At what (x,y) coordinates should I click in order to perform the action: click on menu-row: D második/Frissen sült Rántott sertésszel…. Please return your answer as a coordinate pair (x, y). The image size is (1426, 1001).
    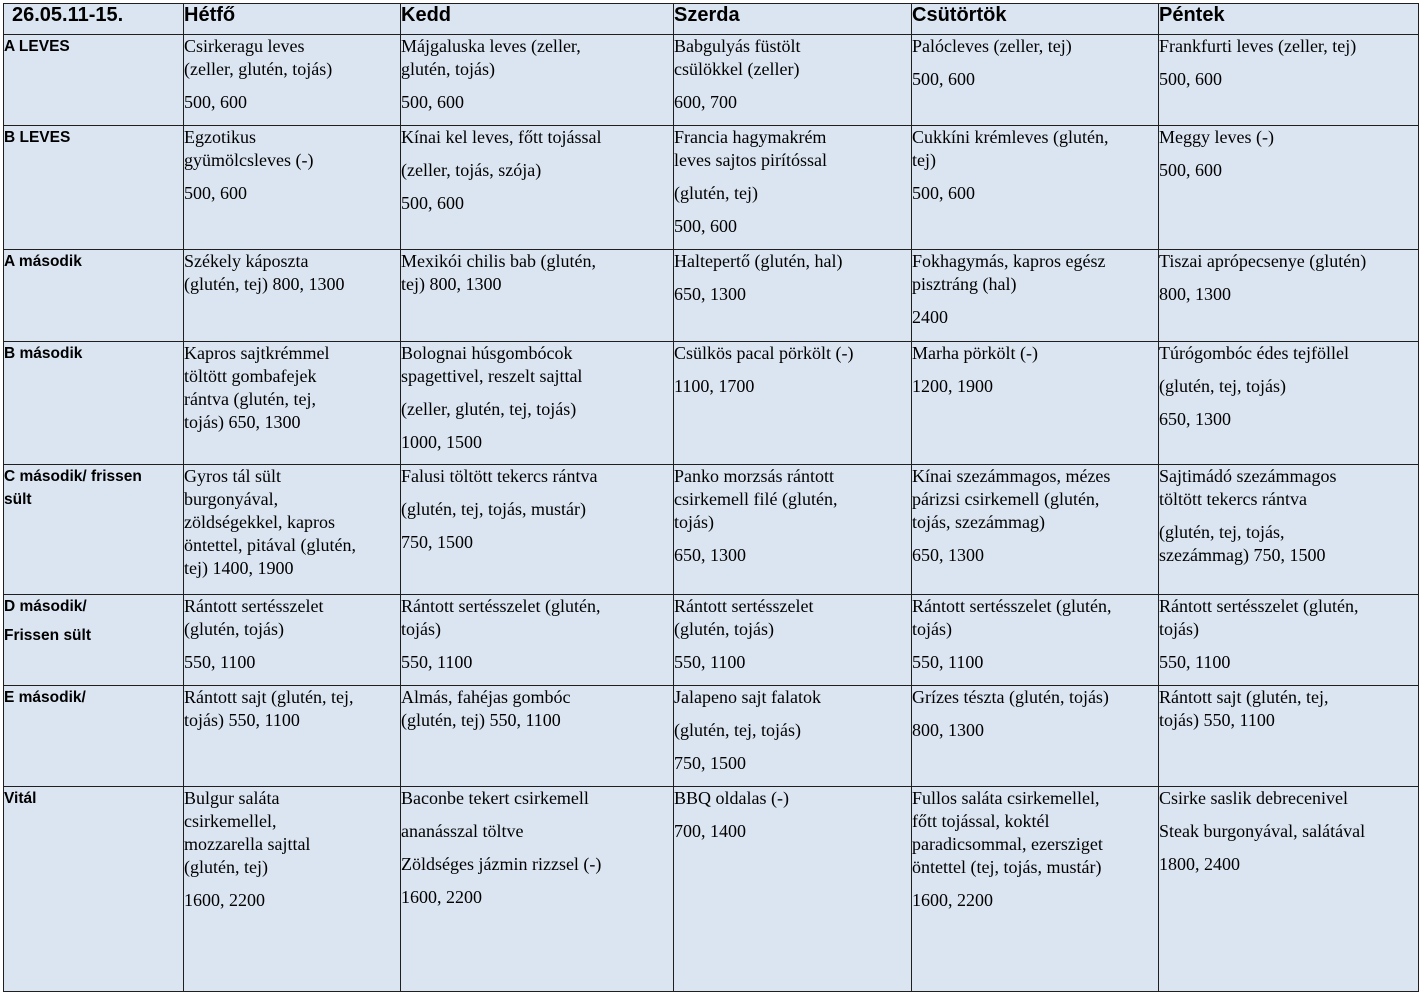
    Looking at the image, I should click on (711, 640).